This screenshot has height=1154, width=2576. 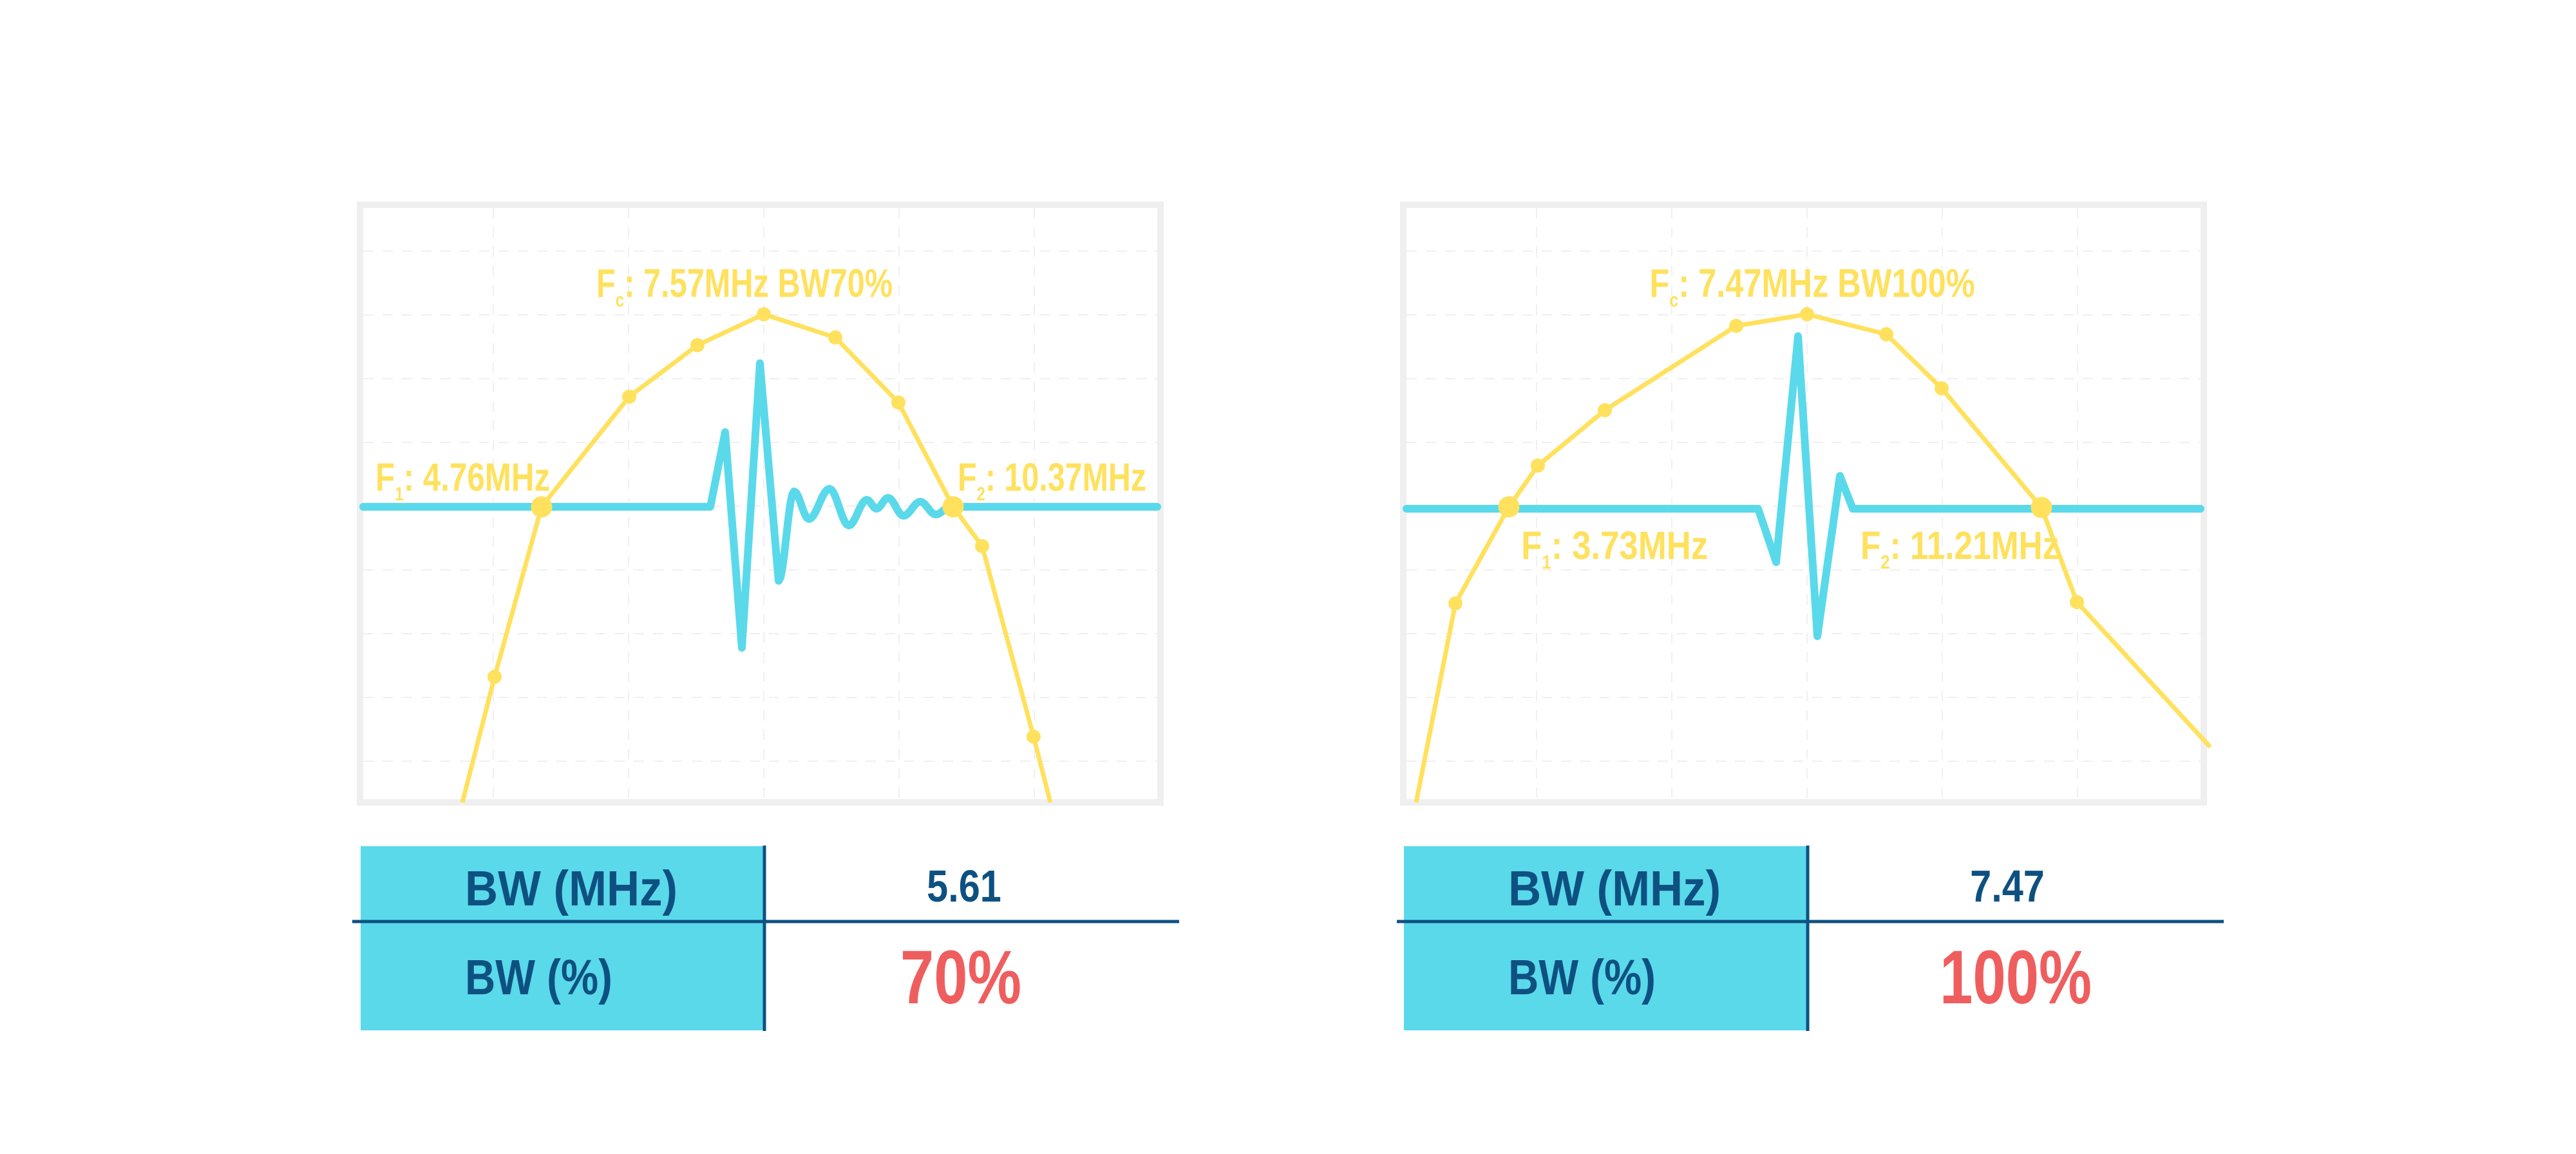 What do you see at coordinates (1960, 548) in the screenshot?
I see `svg-text: F2: 11.21MHz` at bounding box center [1960, 548].